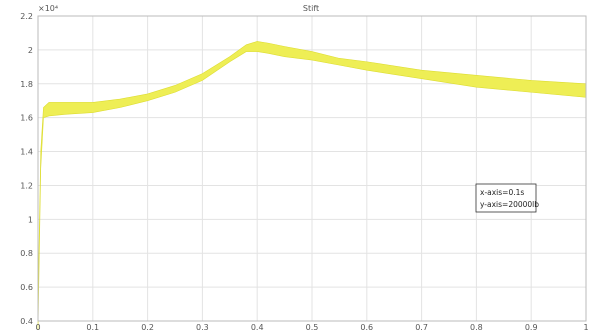 The image size is (593, 332). Describe the element at coordinates (26, 152) in the screenshot. I see `y-tick-label-5: 1.4` at that location.